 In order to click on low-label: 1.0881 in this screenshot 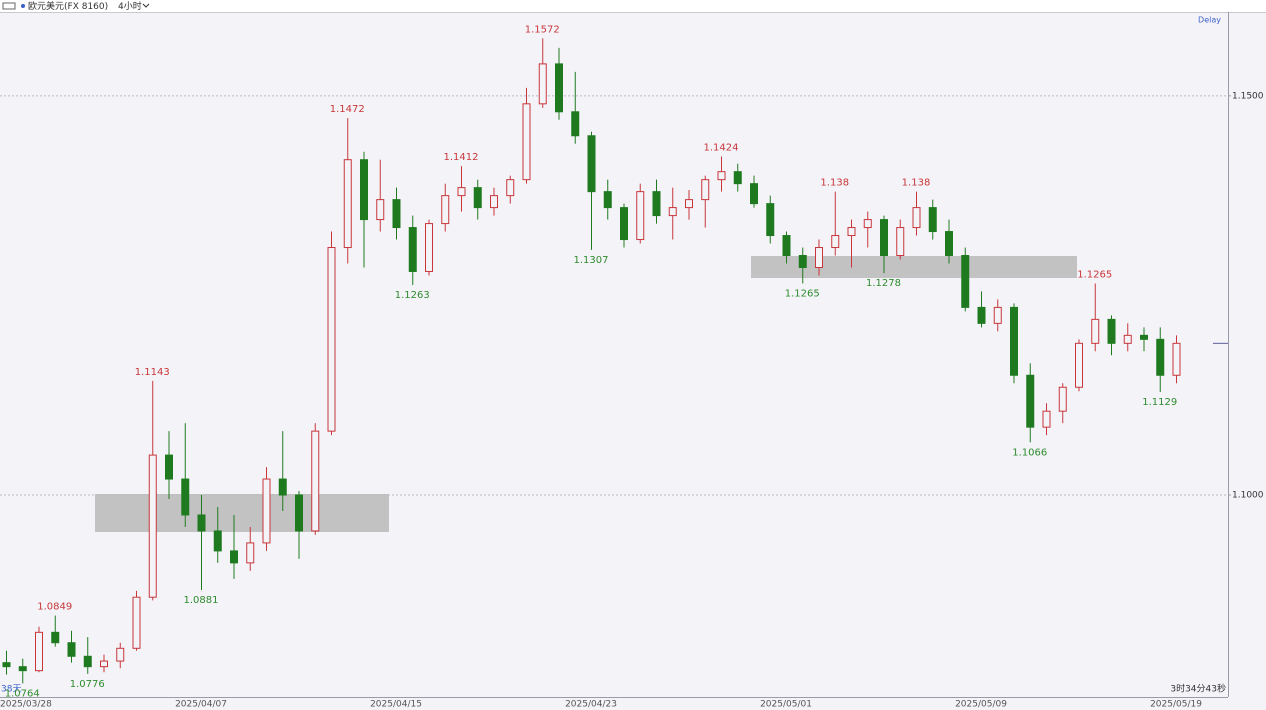, I will do `click(201, 600)`.